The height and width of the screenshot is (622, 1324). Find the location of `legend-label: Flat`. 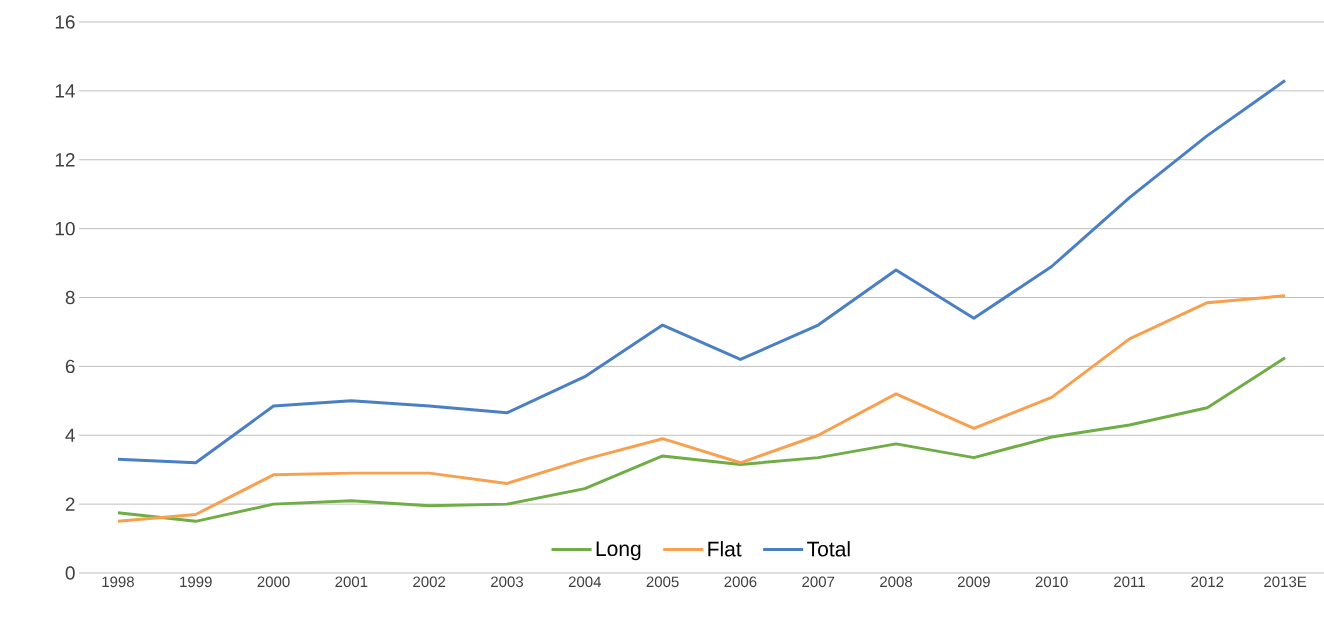

legend-label: Flat is located at coordinates (725, 549).